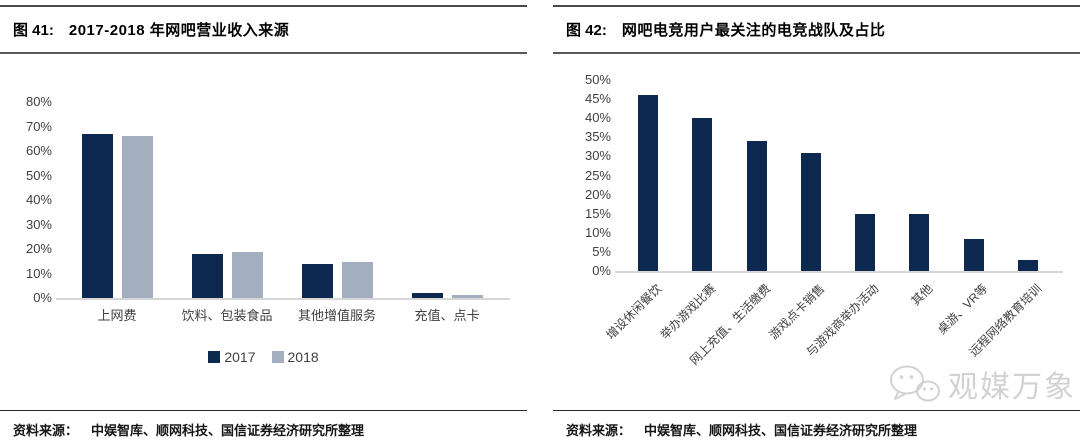  Describe the element at coordinates (38, 126) in the screenshot. I see `y-axis-tick-label: 70%` at that location.